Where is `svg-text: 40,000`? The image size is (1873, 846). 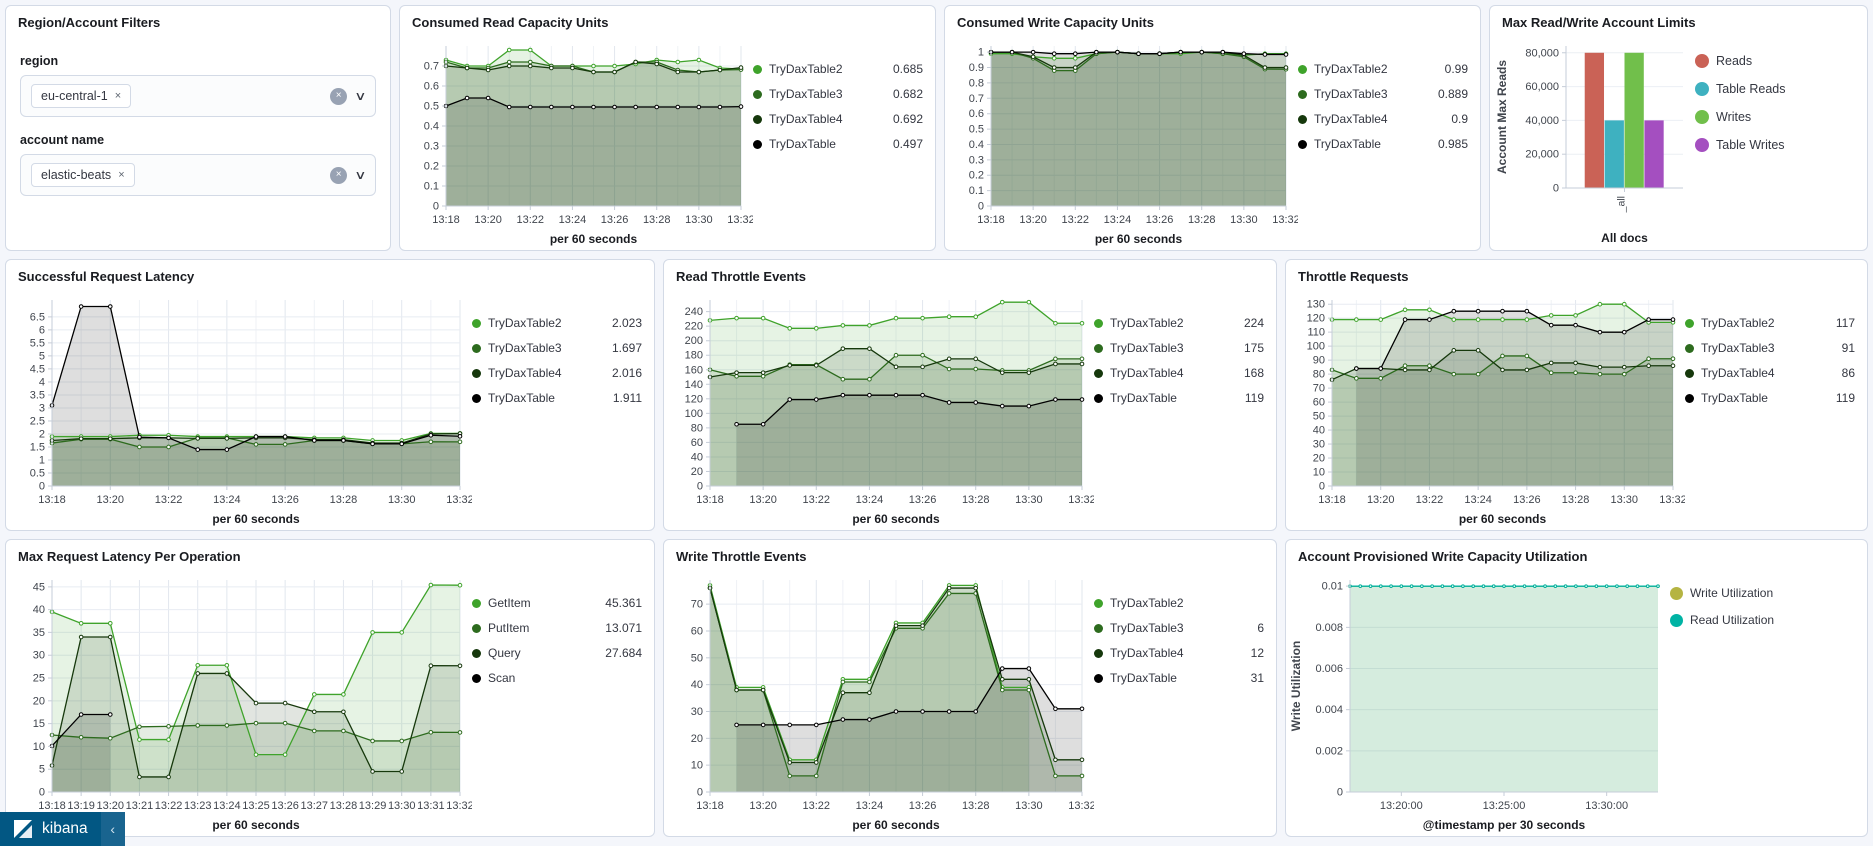
svg-text: 40,000 is located at coordinates (1542, 121).